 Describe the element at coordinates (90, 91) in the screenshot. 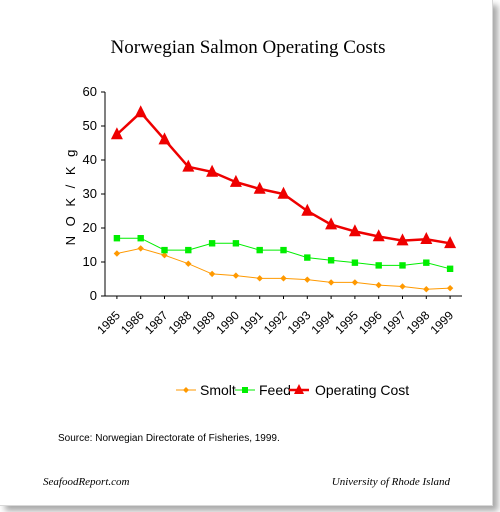

I see `y-tick-label: 60` at that location.